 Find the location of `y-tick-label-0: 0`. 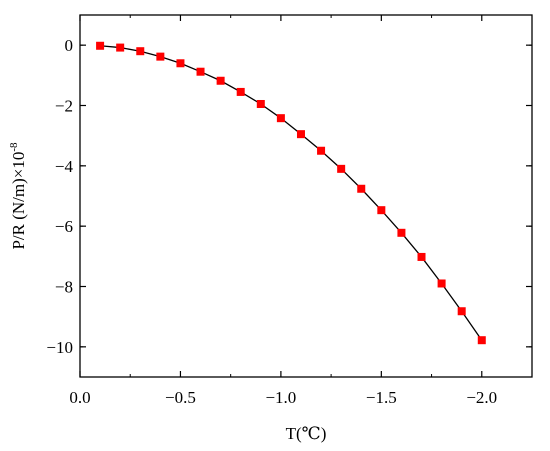

y-tick-label-0: 0 is located at coordinates (69, 45).